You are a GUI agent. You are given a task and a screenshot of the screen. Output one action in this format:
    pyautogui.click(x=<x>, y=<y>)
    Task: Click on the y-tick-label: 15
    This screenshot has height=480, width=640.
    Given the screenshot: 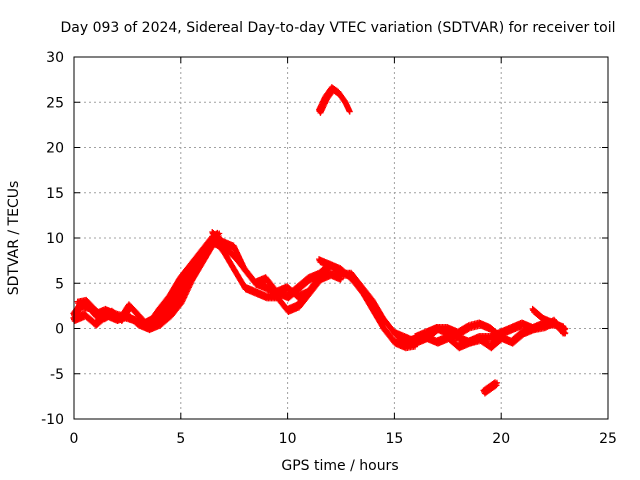 What is the action you would take?
    pyautogui.click(x=55, y=194)
    